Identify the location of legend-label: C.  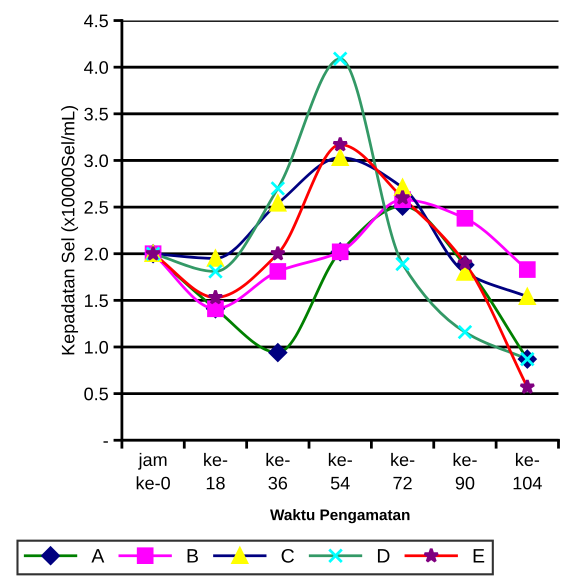
(288, 555).